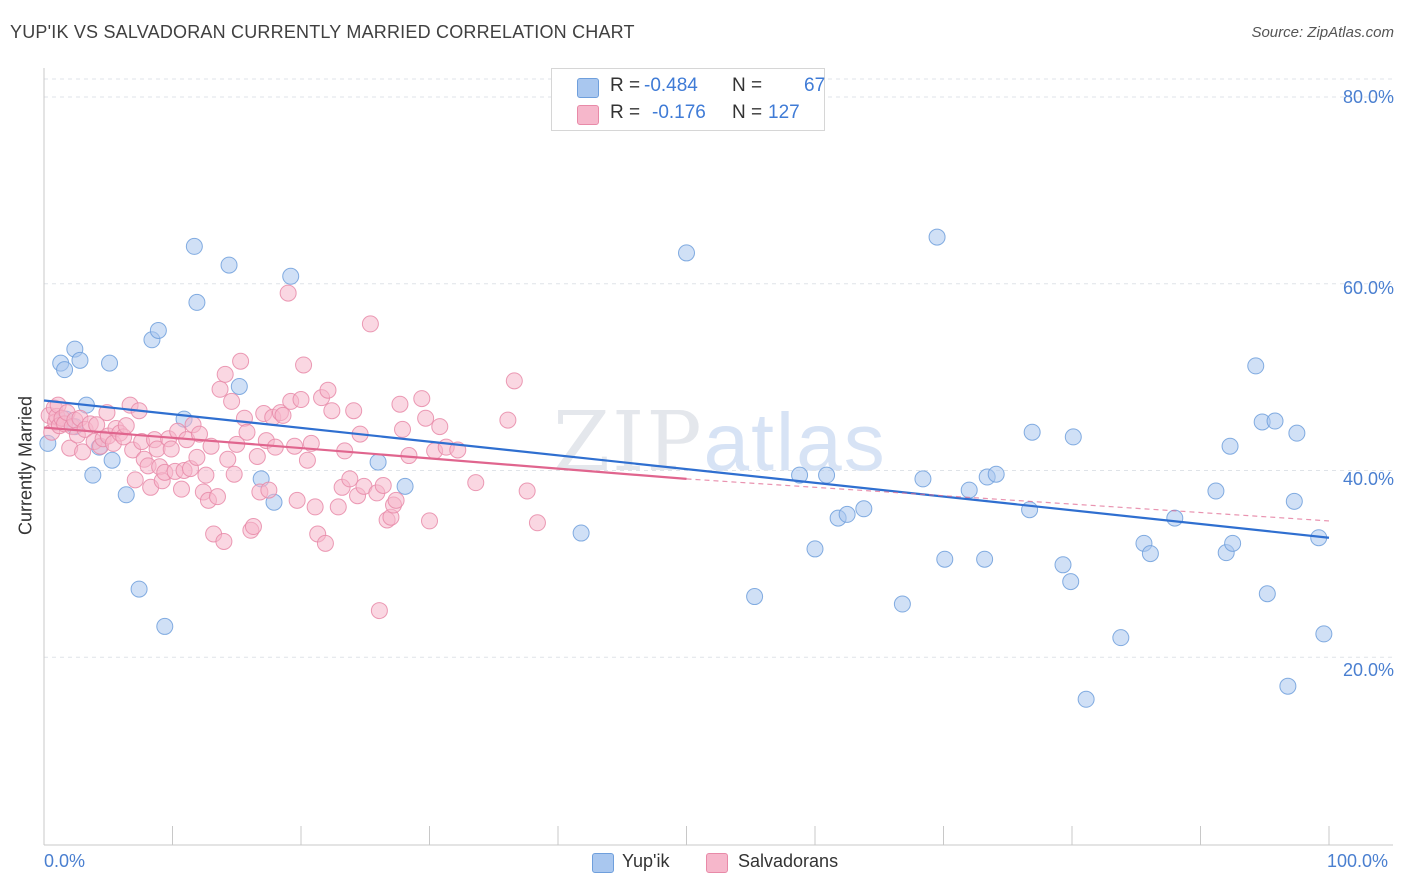 This screenshot has width=1406, height=892. Describe the element at coordinates (588, 115) in the screenshot. I see `legend-swatch-salvadorans` at that location.